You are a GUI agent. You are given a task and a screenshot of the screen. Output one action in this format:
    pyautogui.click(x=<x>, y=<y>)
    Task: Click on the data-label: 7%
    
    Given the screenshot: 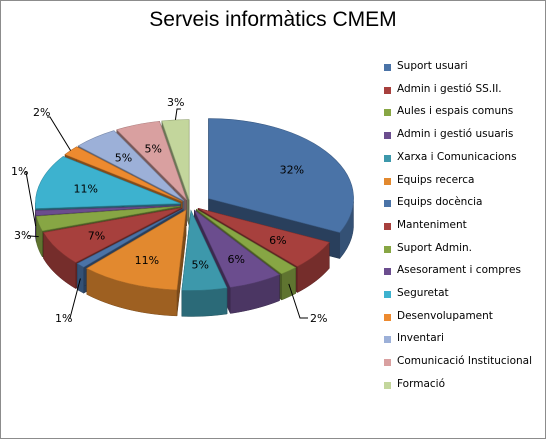 What is the action you would take?
    pyautogui.click(x=96, y=235)
    